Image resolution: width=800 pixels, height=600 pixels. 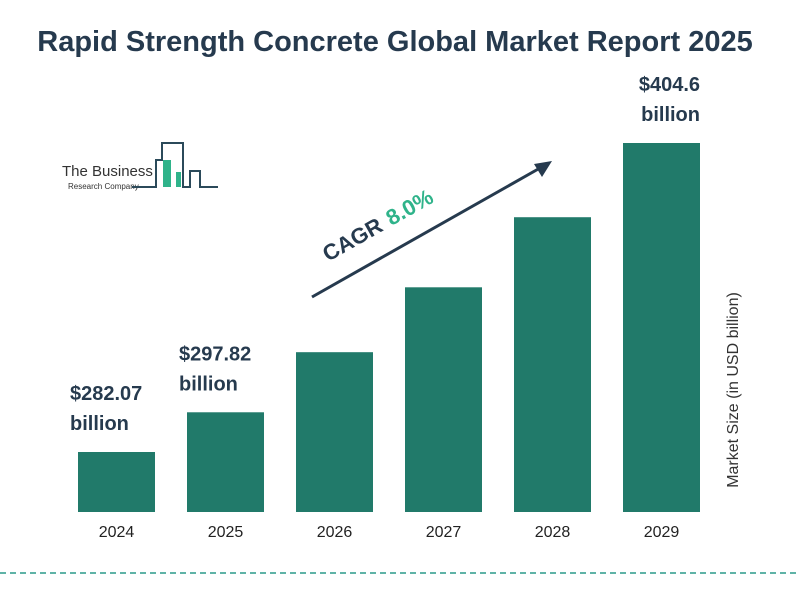 What do you see at coordinates (226, 532) in the screenshot?
I see `x-tick-label: 2025` at bounding box center [226, 532].